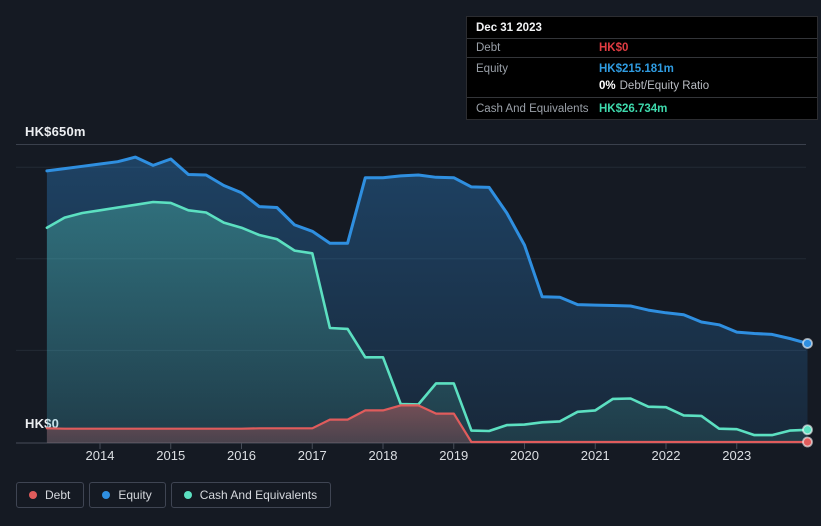 Image resolution: width=821 pixels, height=526 pixels. I want to click on tooltip-date: Dec 31 2023, so click(642, 28).